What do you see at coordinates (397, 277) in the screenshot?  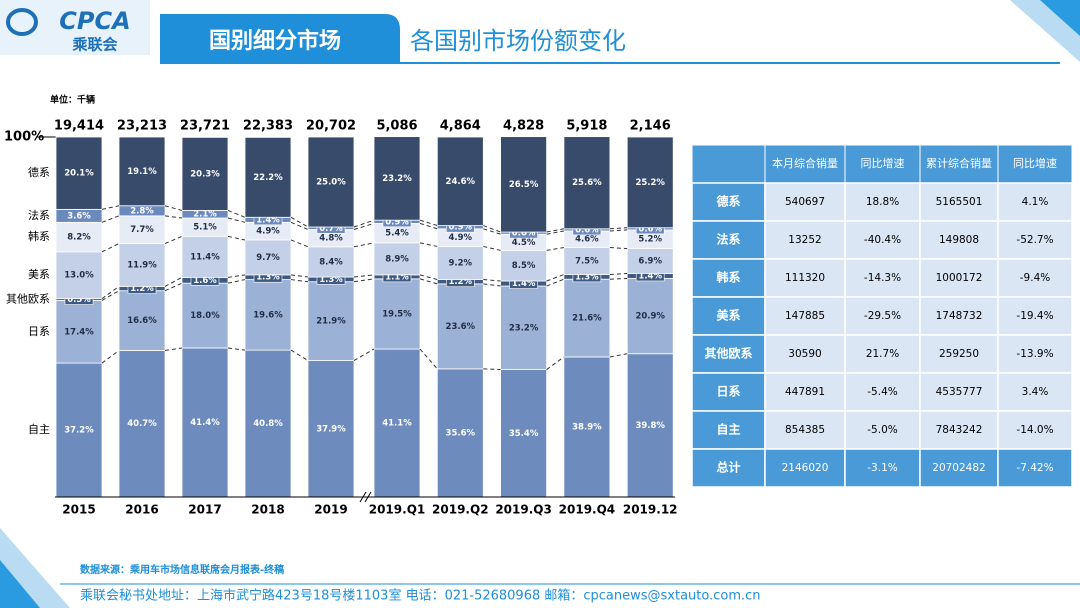 I see `value-label: 1.1%` at bounding box center [397, 277].